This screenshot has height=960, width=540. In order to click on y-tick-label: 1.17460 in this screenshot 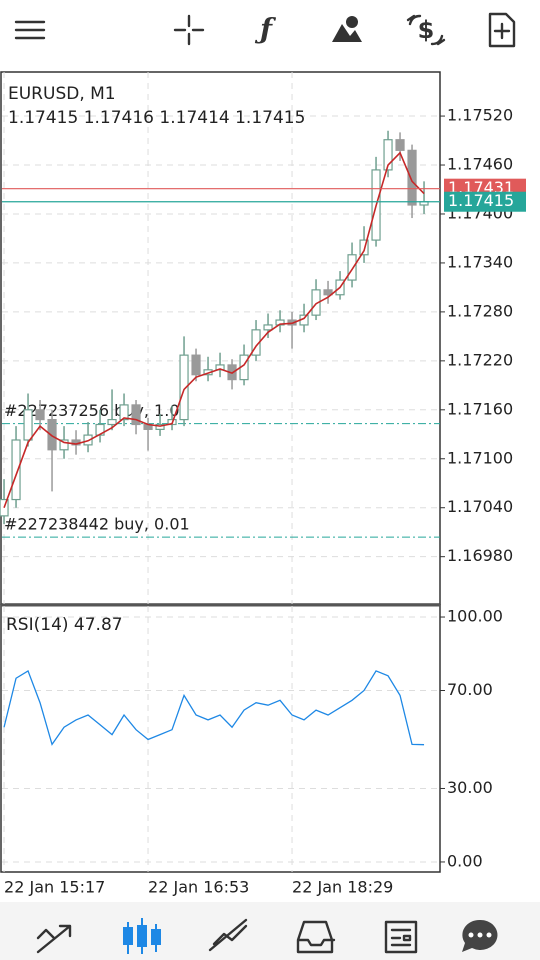, I will do `click(480, 164)`.